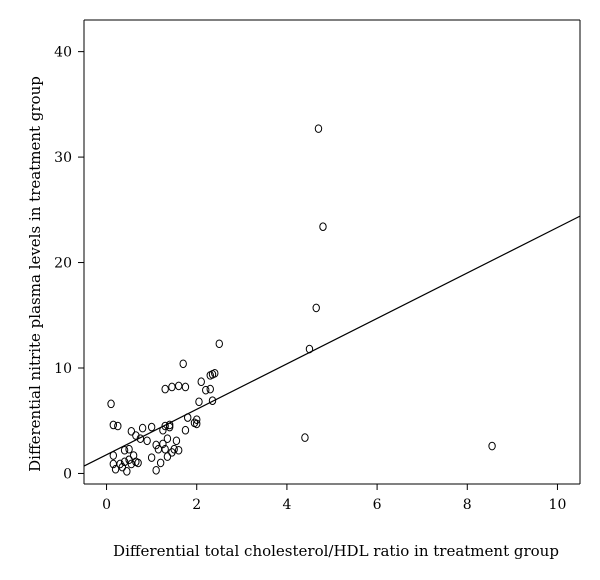  What do you see at coordinates (63, 158) in the screenshot?
I see `y-tick-label: 30` at bounding box center [63, 158].